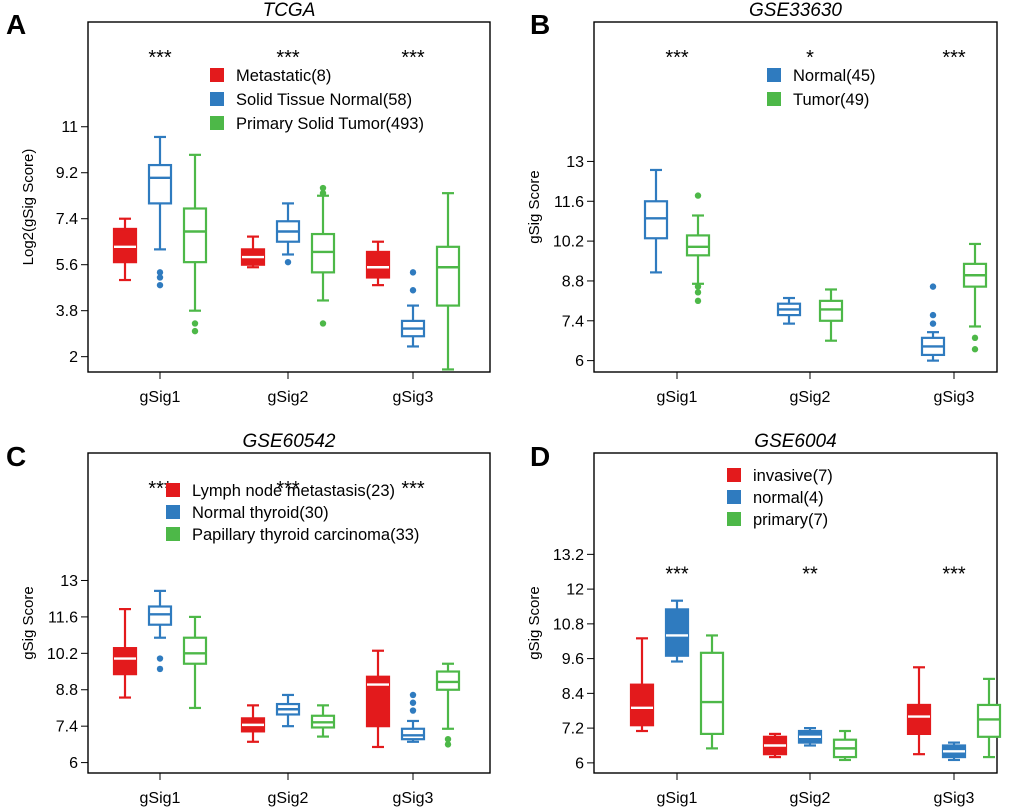 This screenshot has height=809, width=1020. Describe the element at coordinates (73, 357) in the screenshot. I see `y-tick-label: 2` at that location.